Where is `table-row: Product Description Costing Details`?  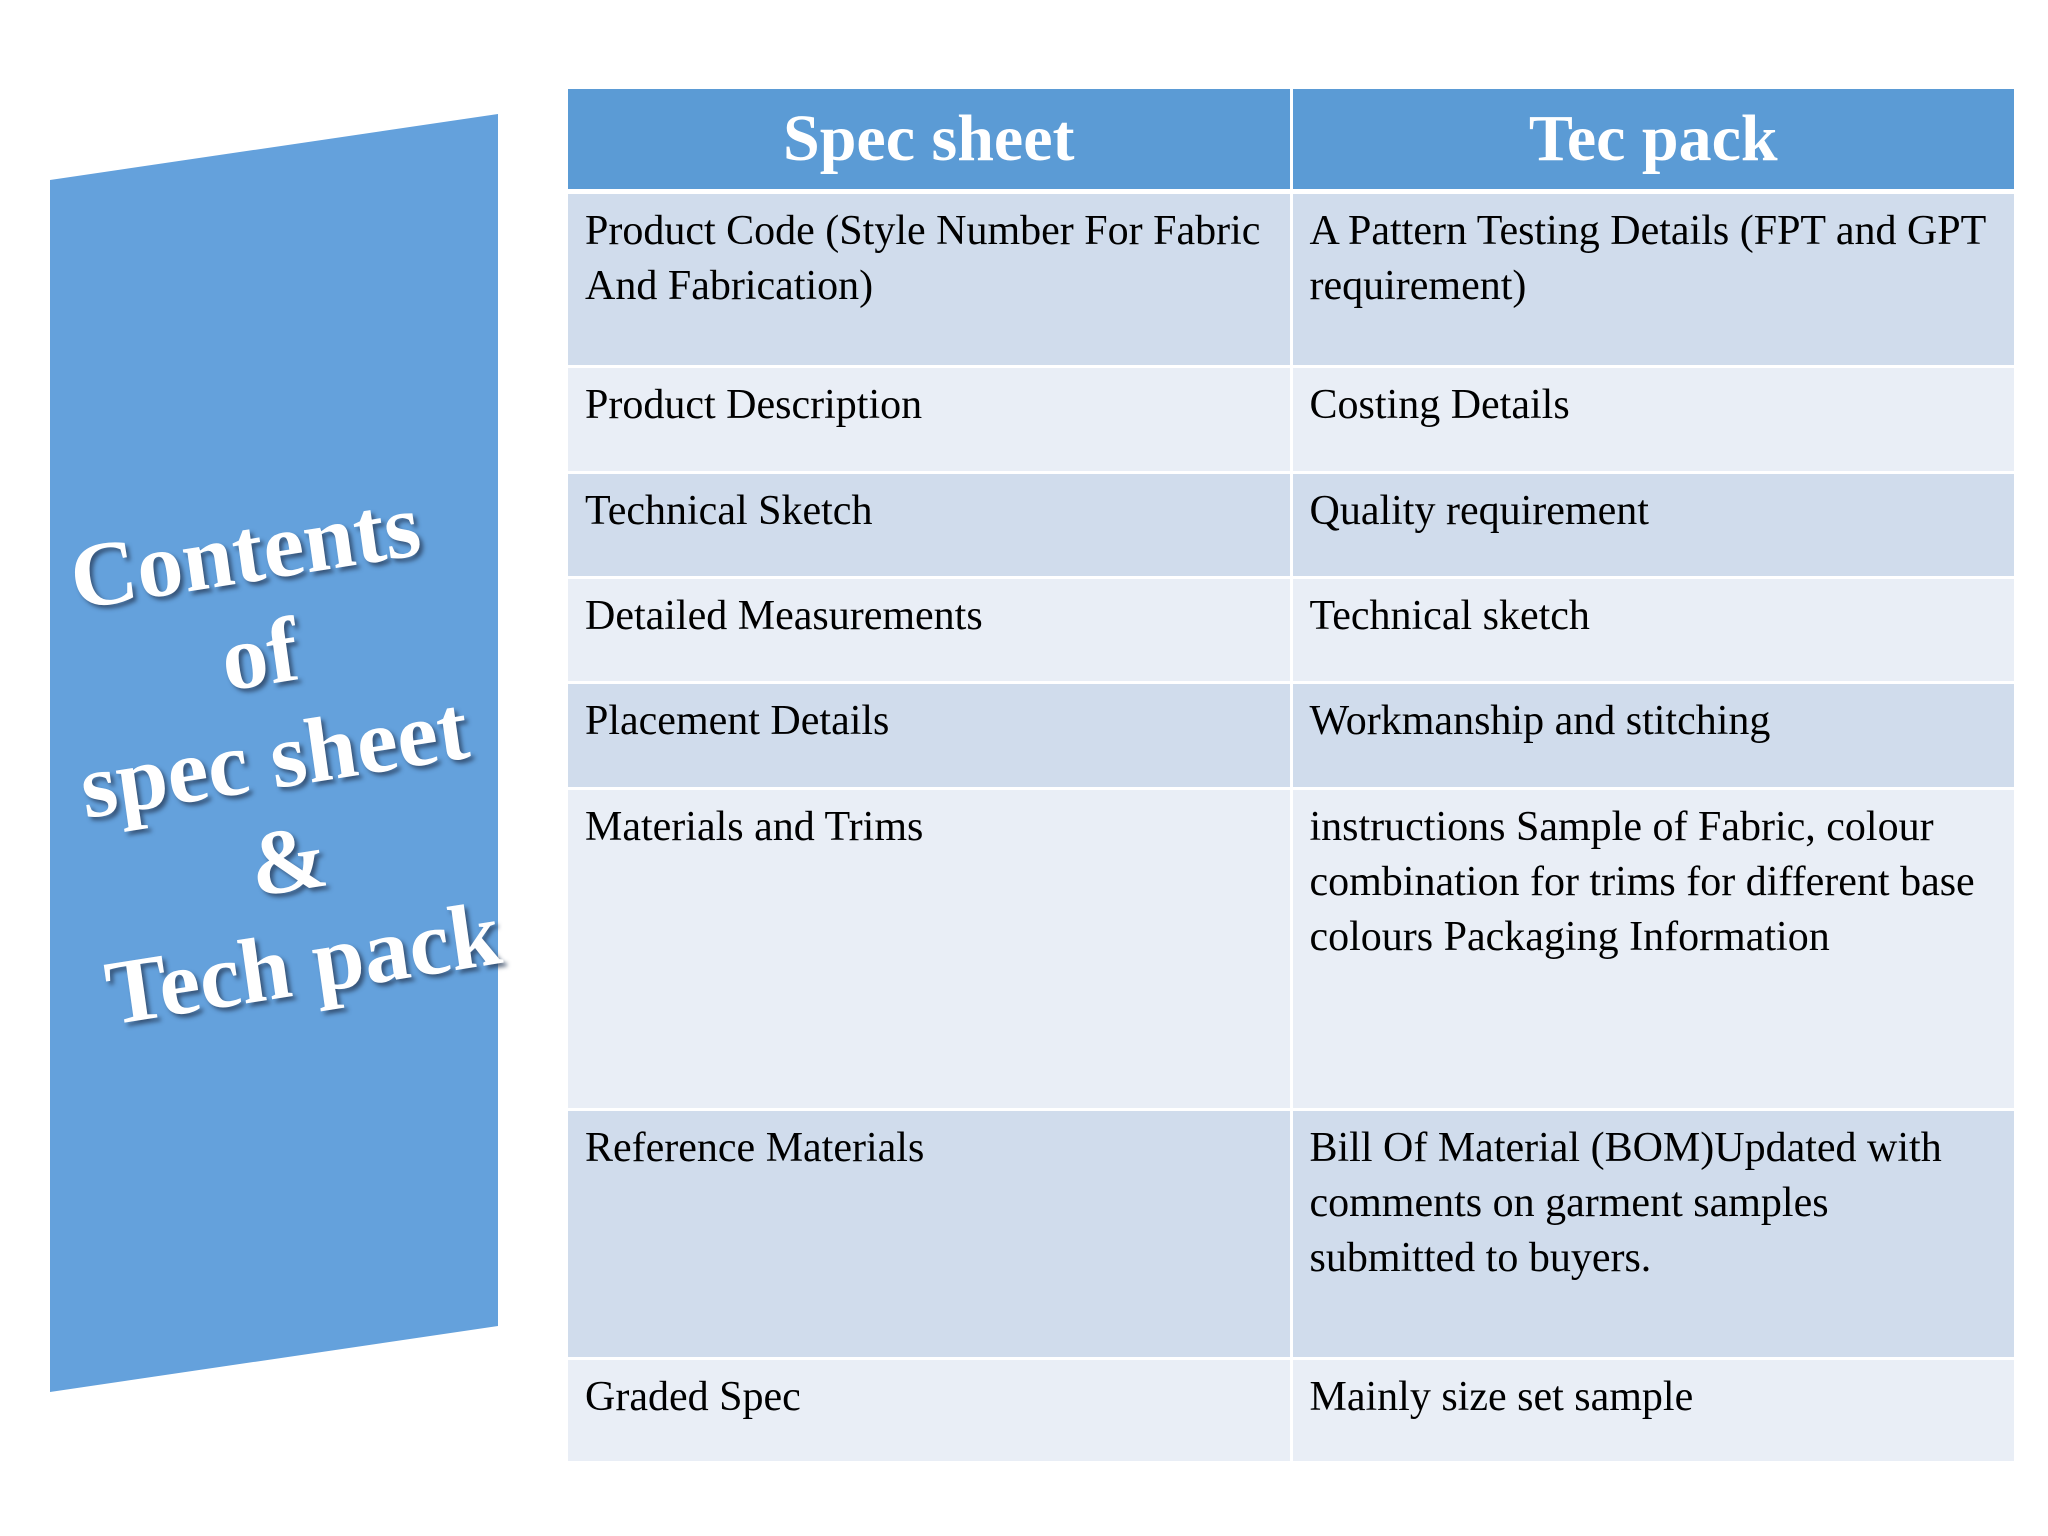
table-row: Product Description Costing Details is located at coordinates (1291, 420).